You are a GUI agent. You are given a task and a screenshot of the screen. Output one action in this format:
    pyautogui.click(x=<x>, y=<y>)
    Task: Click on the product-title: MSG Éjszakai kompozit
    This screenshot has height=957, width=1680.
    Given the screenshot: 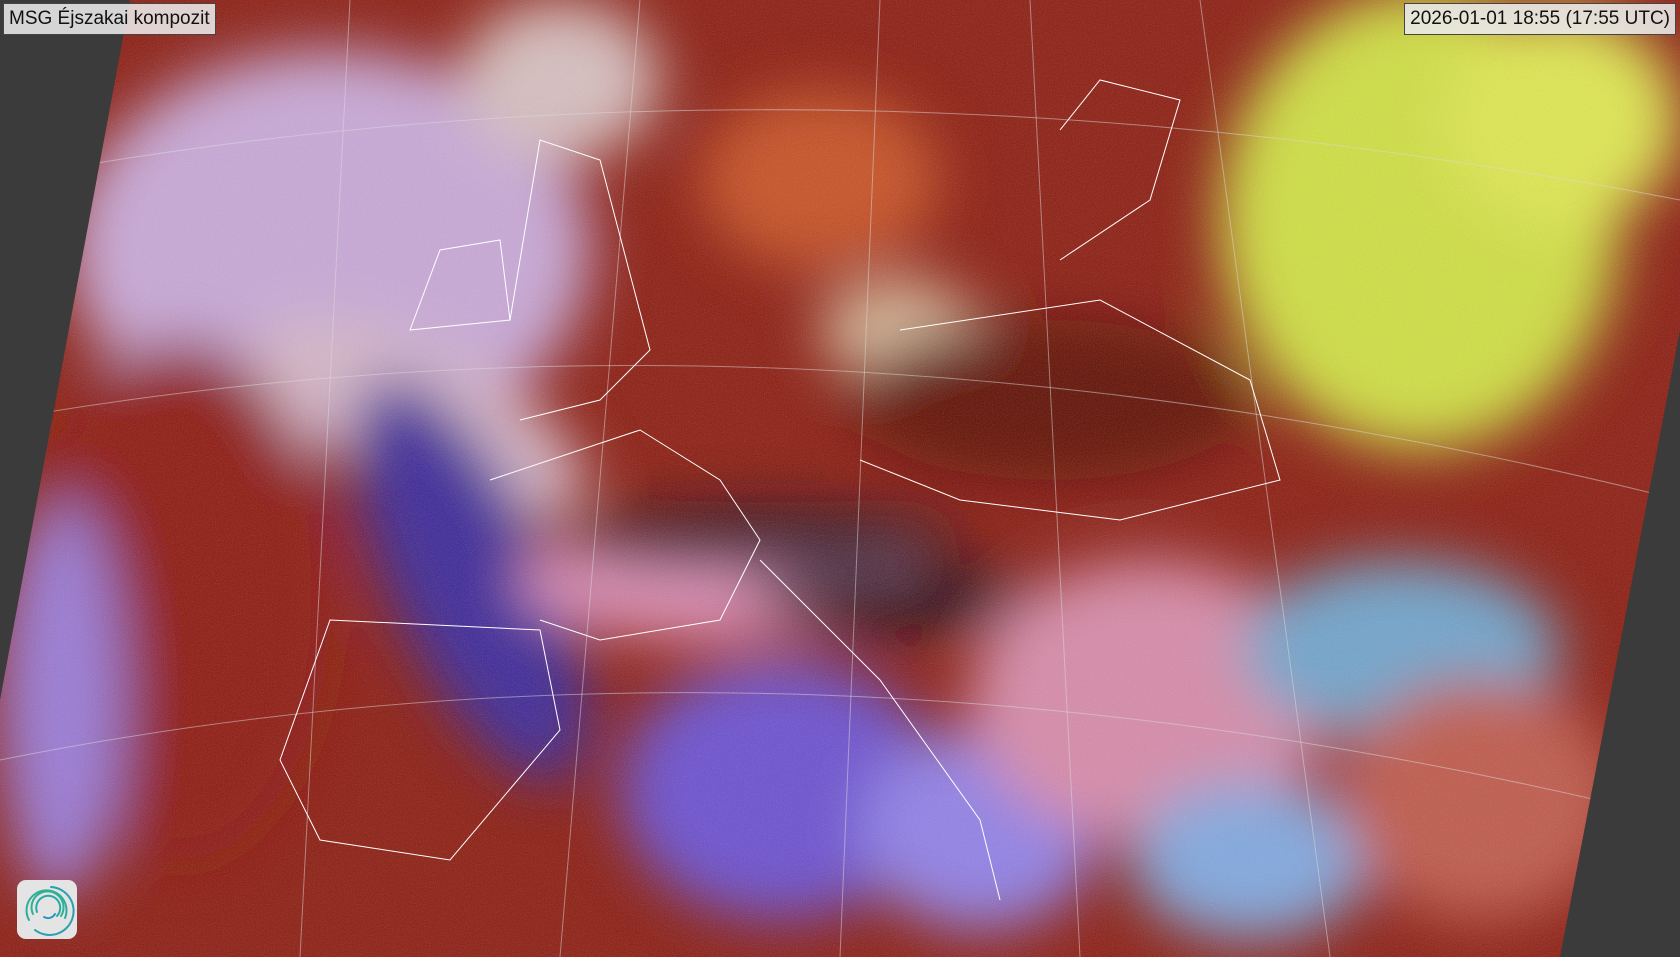 What is the action you would take?
    pyautogui.click(x=109, y=19)
    